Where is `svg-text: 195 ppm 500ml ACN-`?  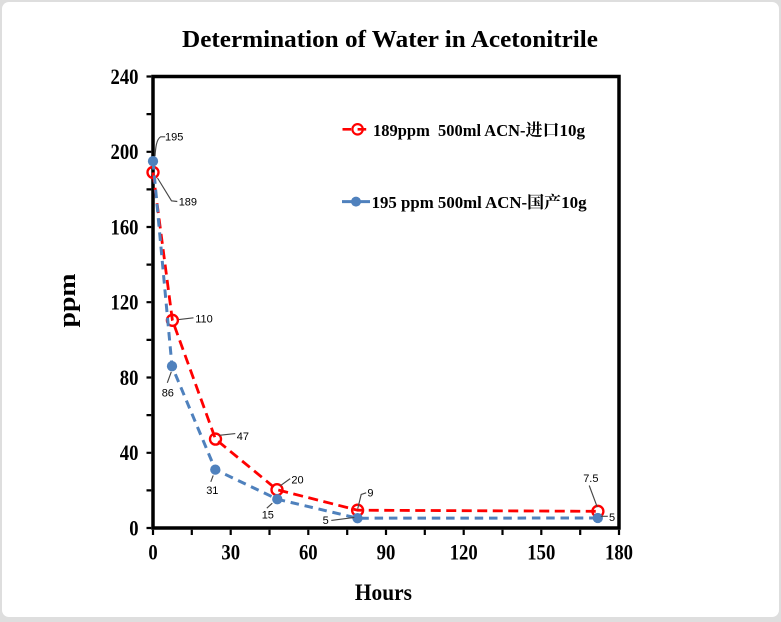 svg-text: 195 ppm 500ml ACN- is located at coordinates (450, 202).